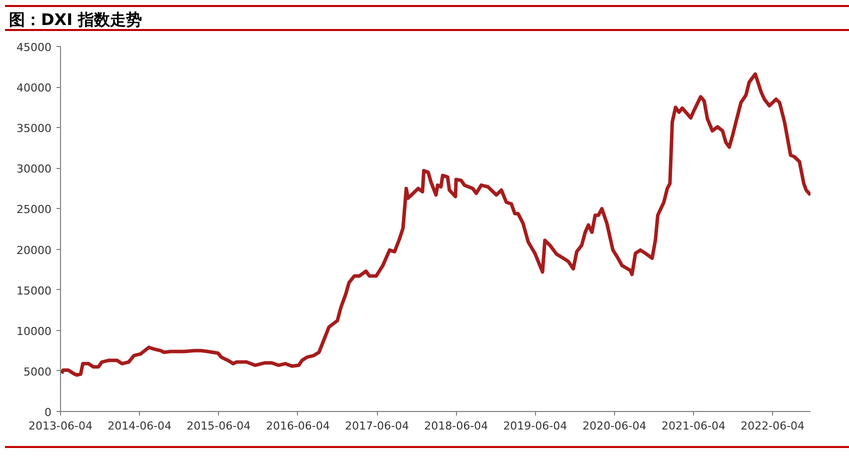 The width and height of the screenshot is (849, 468). I want to click on y-tick-label: 25000, so click(34, 209).